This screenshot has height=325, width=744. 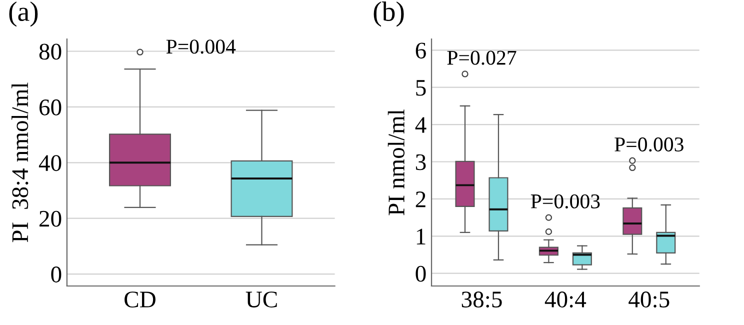 What do you see at coordinates (421, 50) in the screenshot?
I see `y-tick-label: 6` at bounding box center [421, 50].